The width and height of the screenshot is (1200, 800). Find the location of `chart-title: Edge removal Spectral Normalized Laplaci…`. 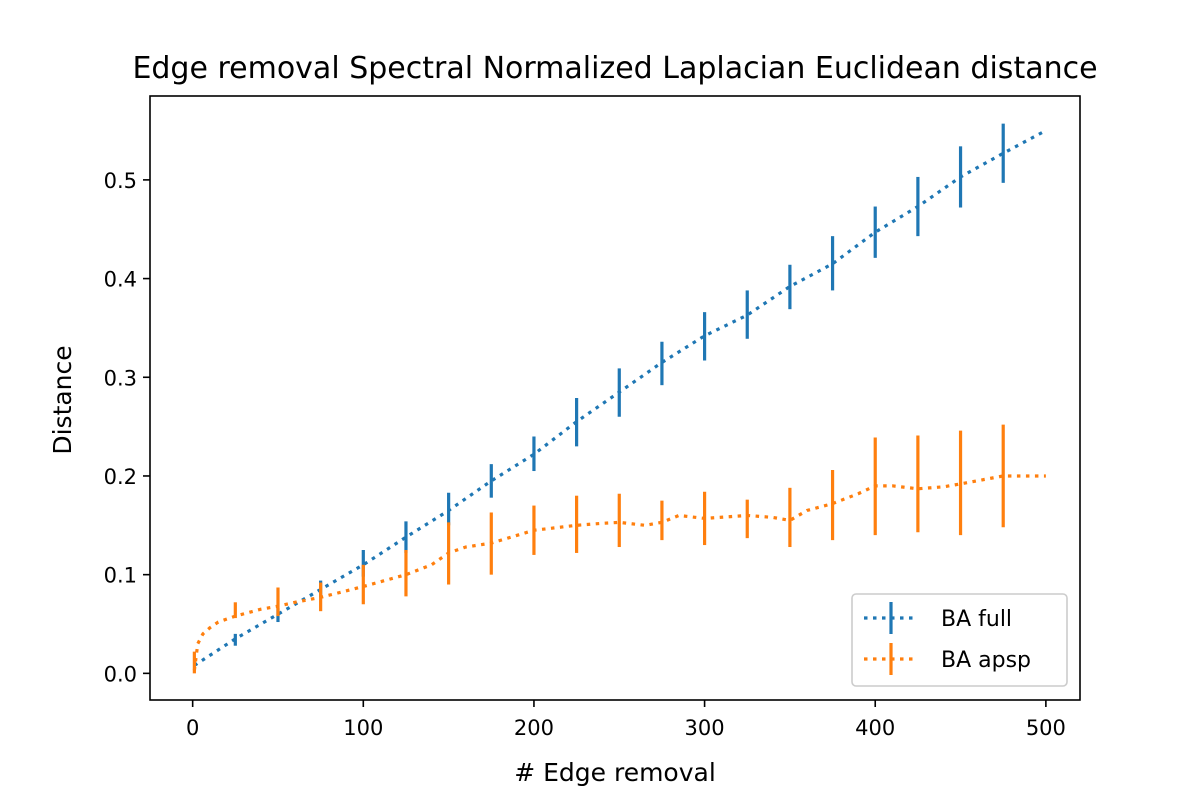

chart-title: Edge removal Spectral Normalized Laplaci… is located at coordinates (614, 68).